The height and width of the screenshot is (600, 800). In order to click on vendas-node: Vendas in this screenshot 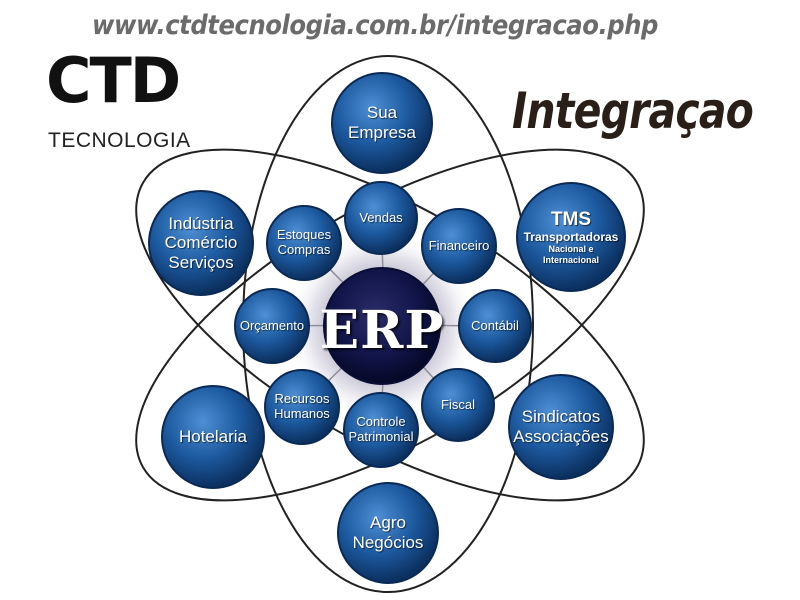, I will do `click(381, 217)`.